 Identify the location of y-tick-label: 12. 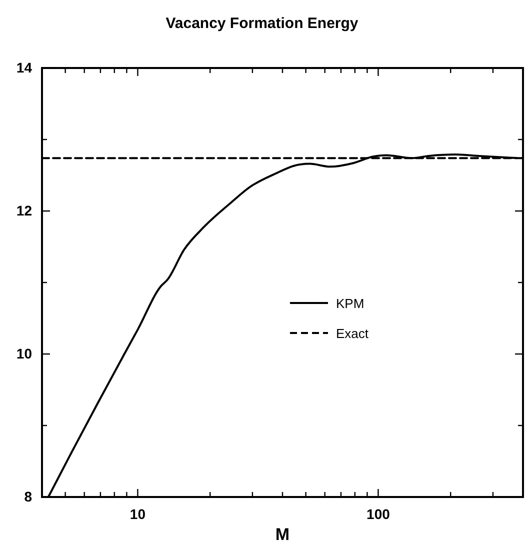
(24, 210).